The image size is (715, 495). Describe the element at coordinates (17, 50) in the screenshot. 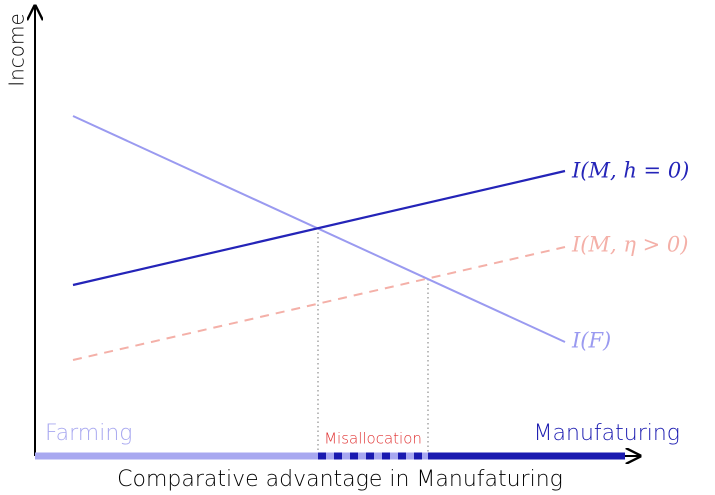

I see `y-axis-label: Income` at that location.